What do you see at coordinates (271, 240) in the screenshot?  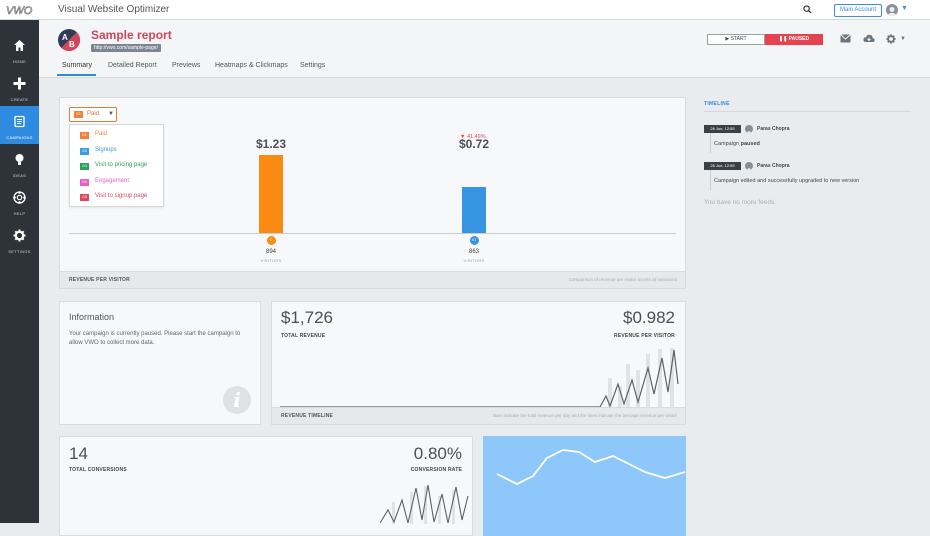 I see `variation-badge-control: C` at bounding box center [271, 240].